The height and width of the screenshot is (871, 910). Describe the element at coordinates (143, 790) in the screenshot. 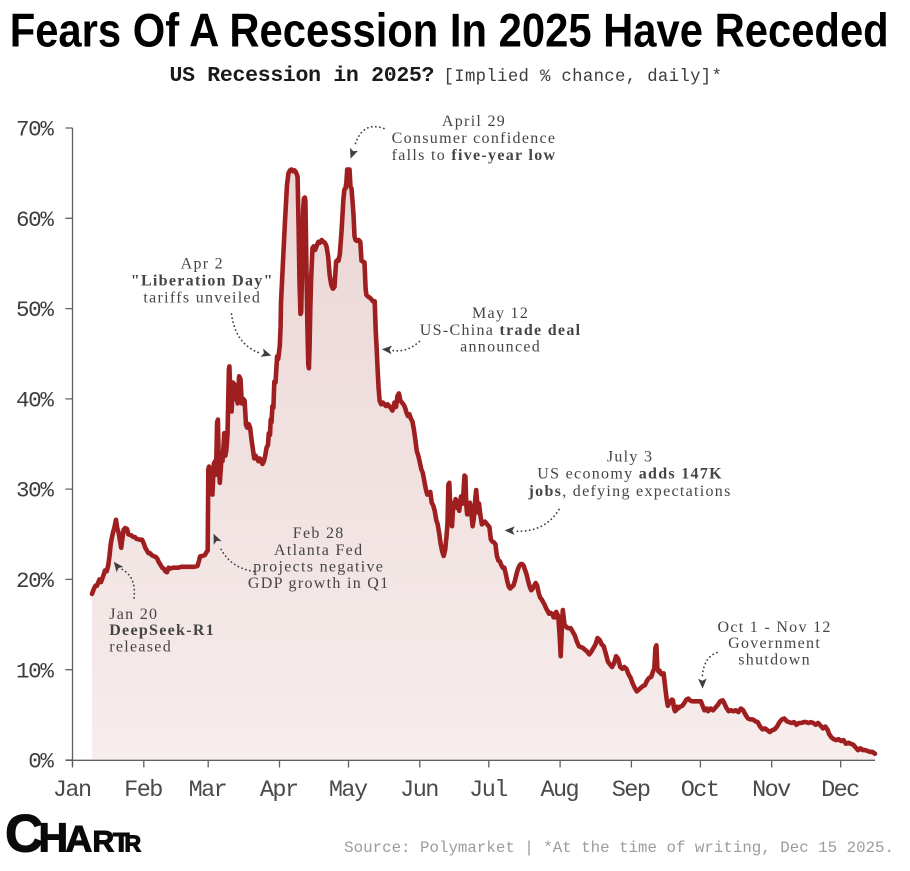

I see `svg-text: Feb` at that location.